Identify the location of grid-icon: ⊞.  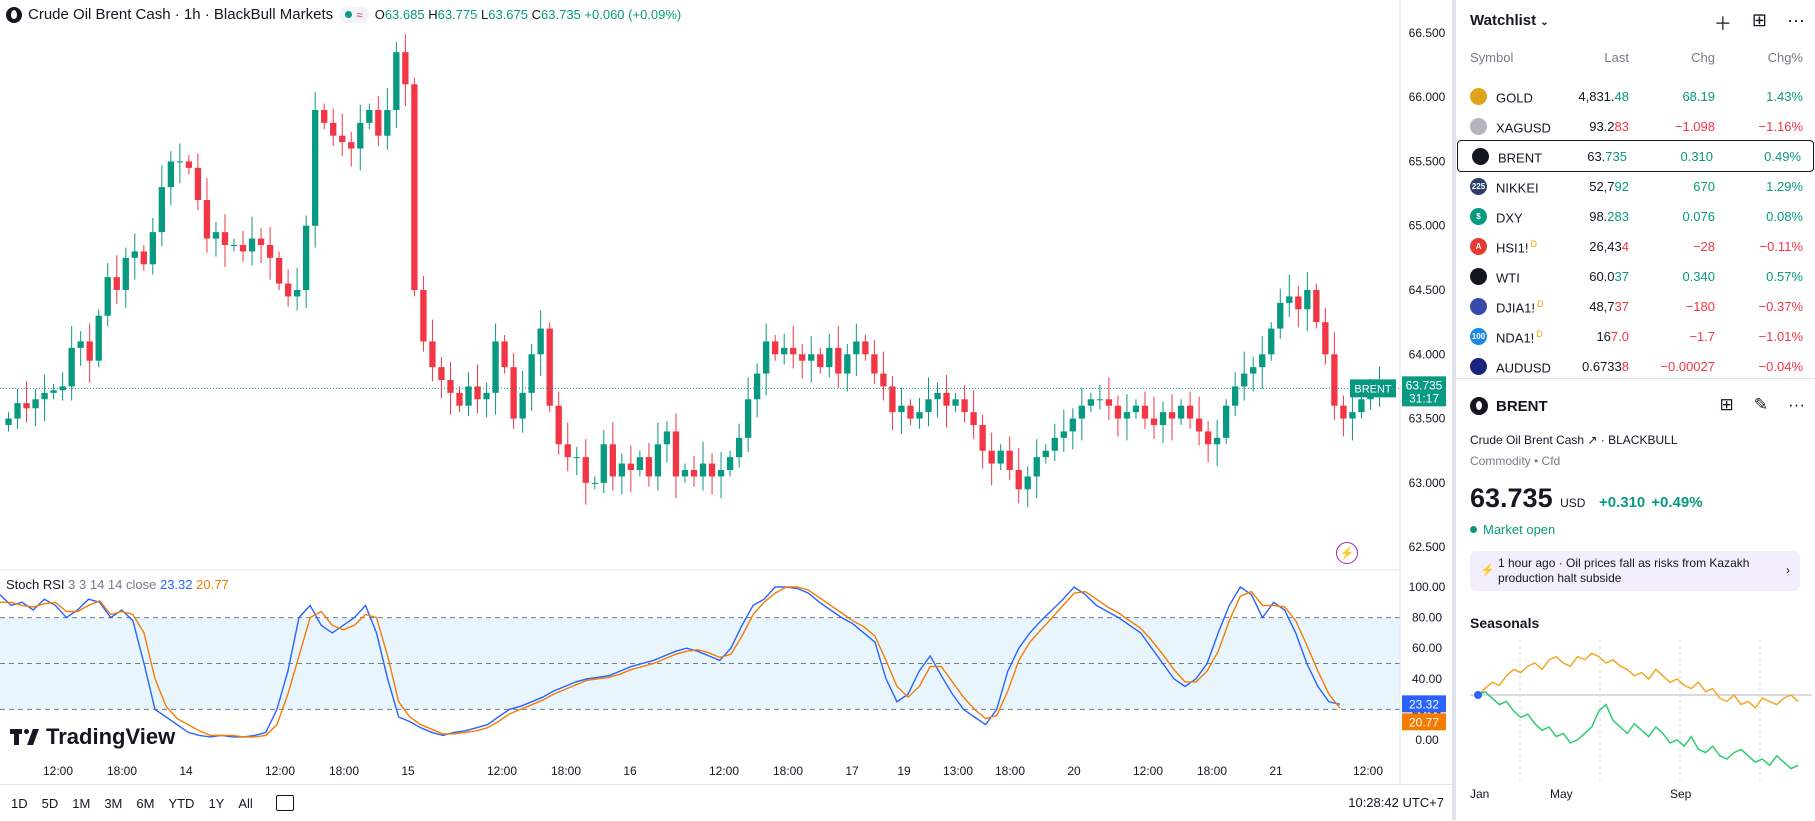
(1726, 404).